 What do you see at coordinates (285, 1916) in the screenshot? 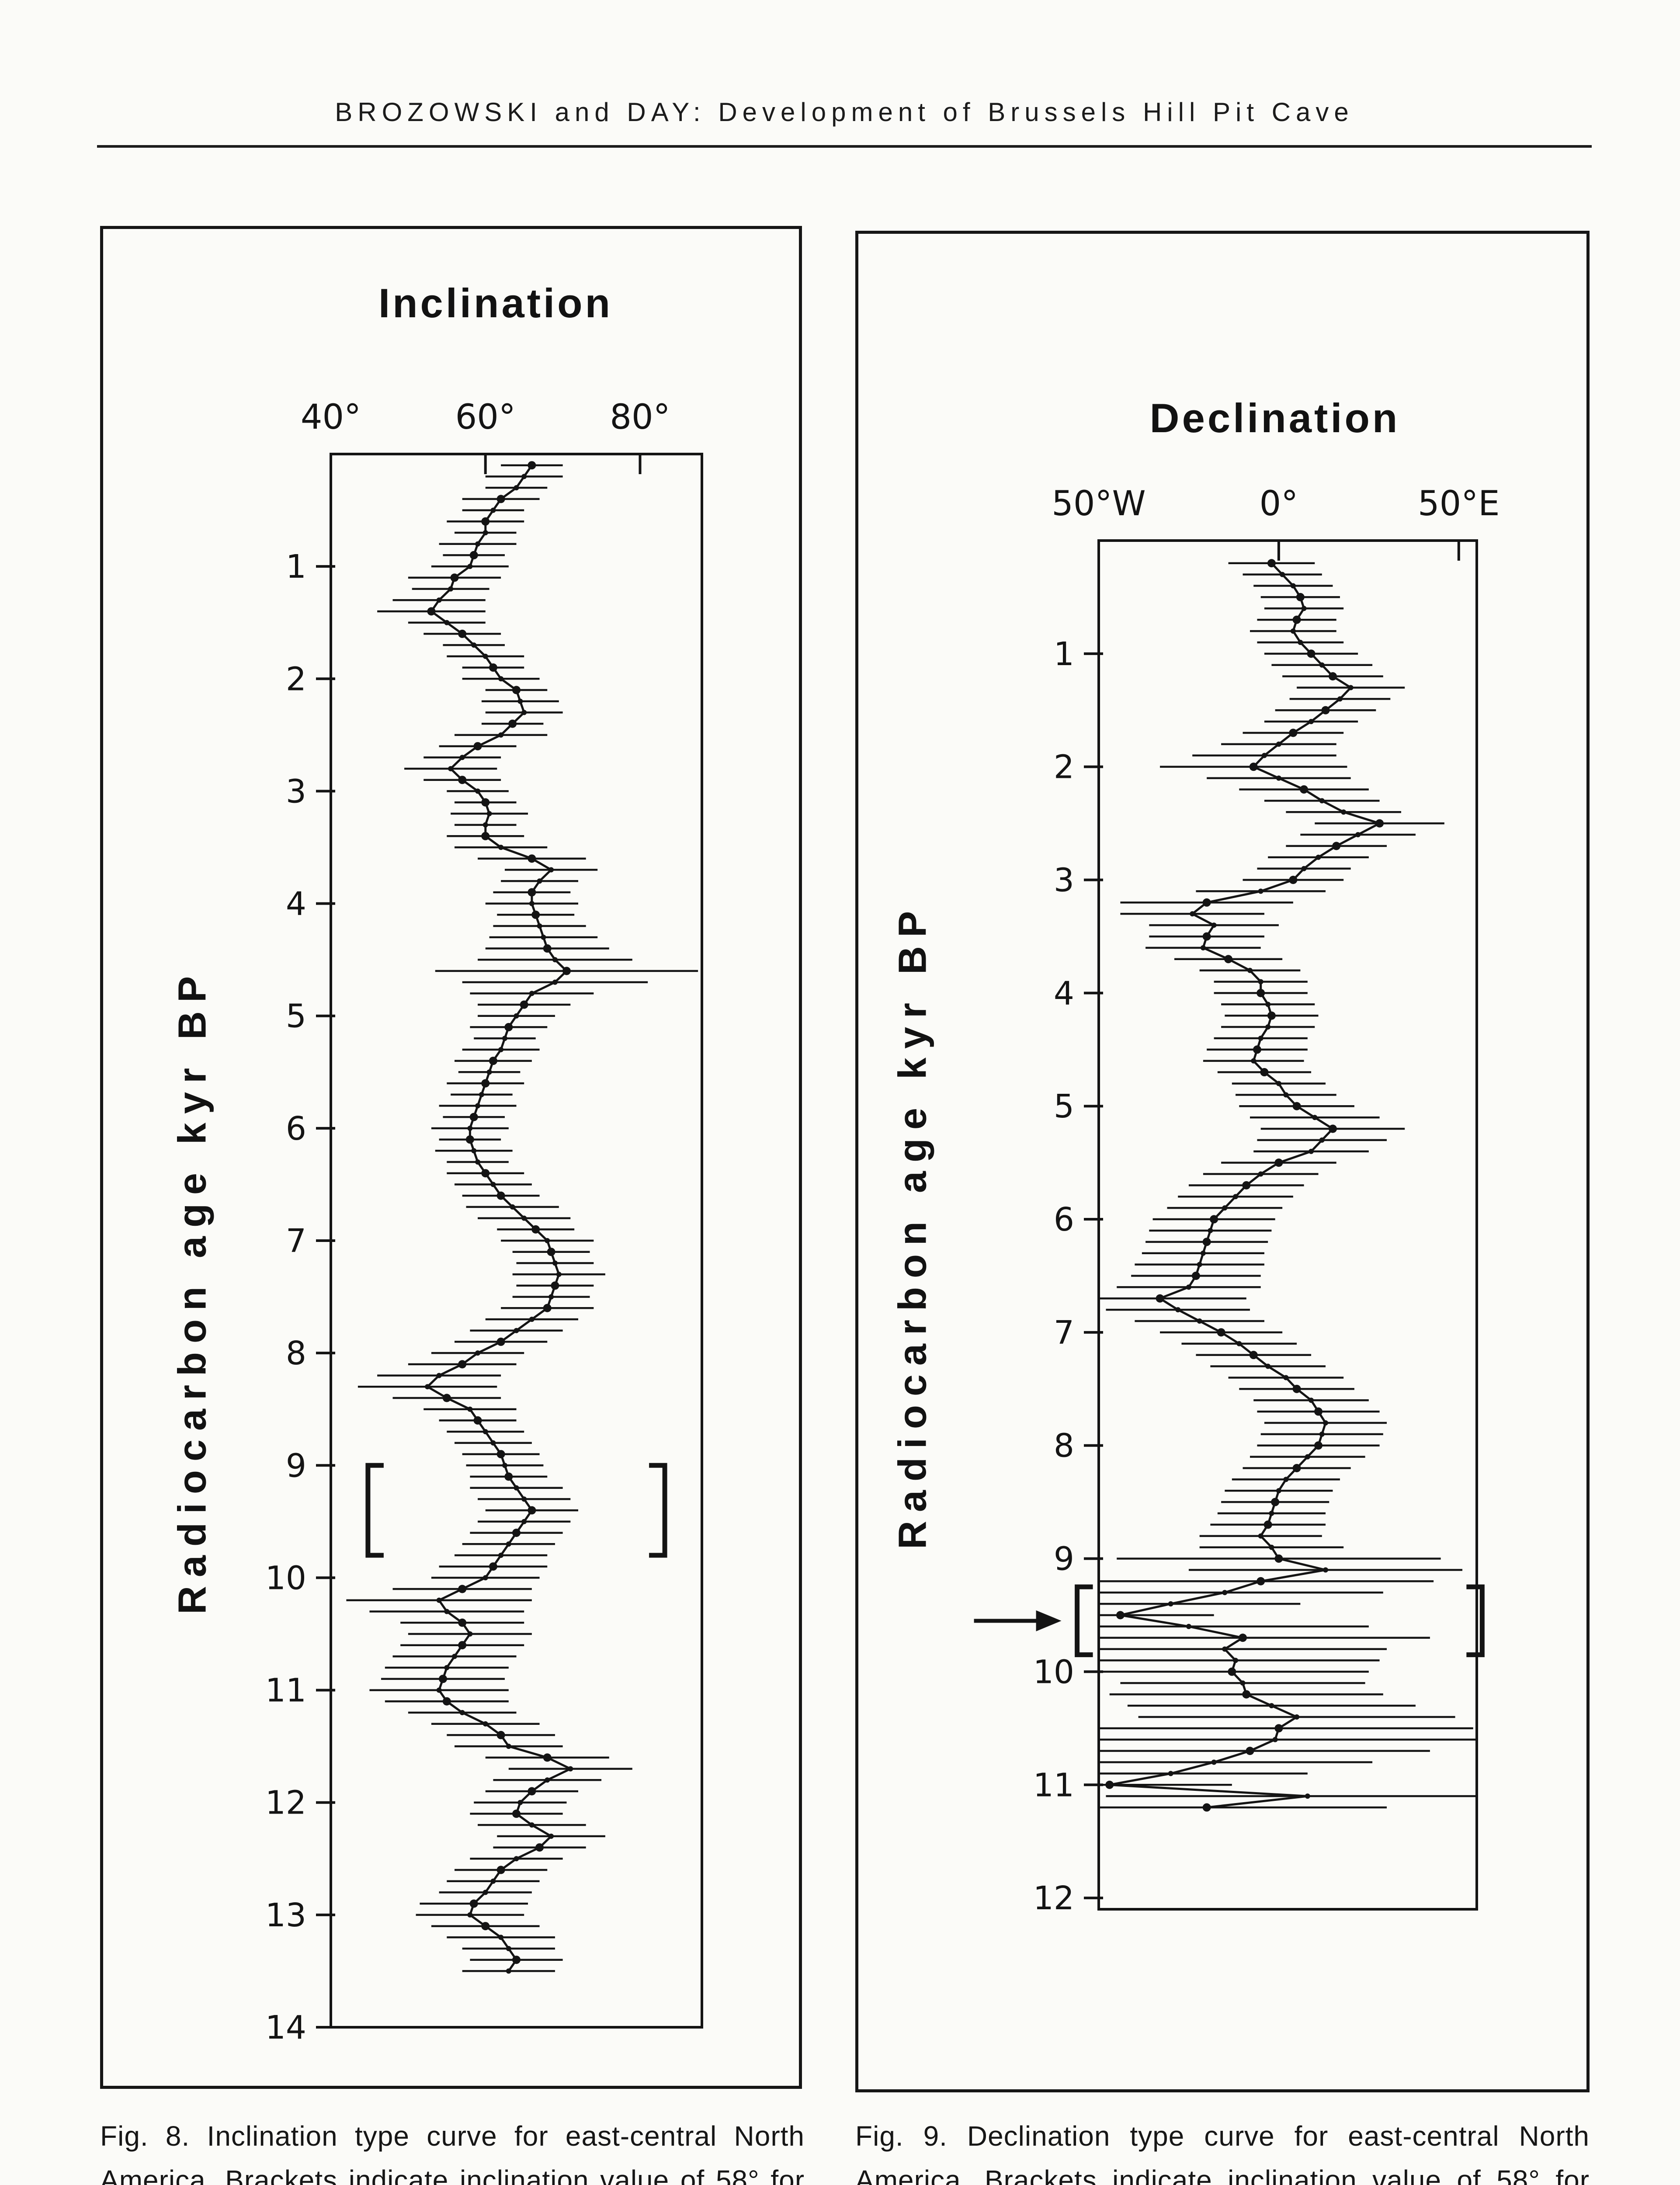
I see `svg-text: 13` at bounding box center [285, 1916].